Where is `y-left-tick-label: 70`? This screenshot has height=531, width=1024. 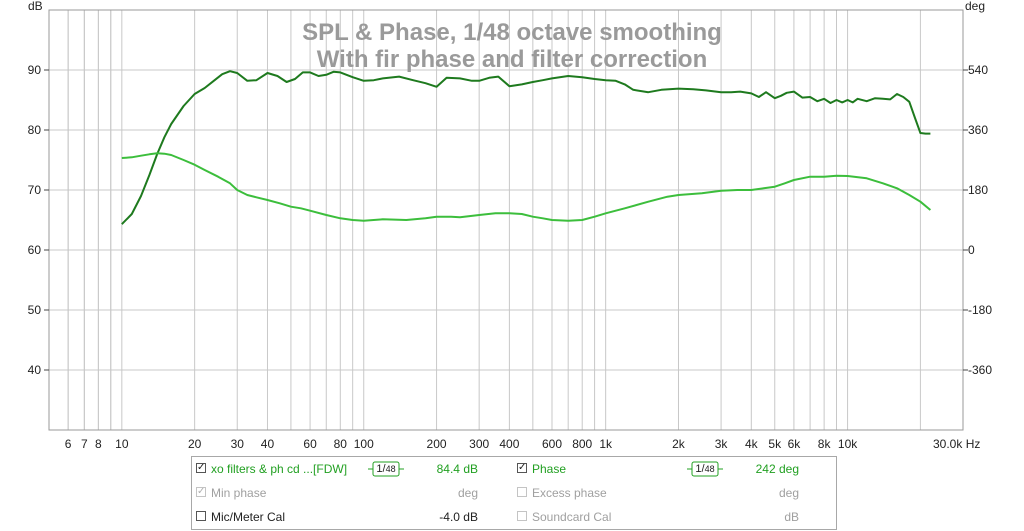 y-left-tick-label: 70 is located at coordinates (35, 190).